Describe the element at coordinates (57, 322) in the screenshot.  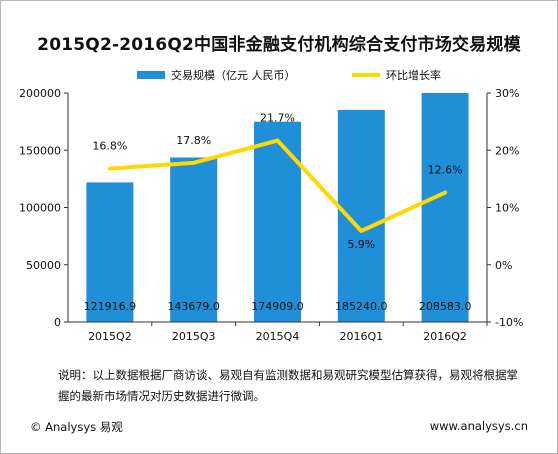
I see `left-axis-tick-label: 0` at that location.